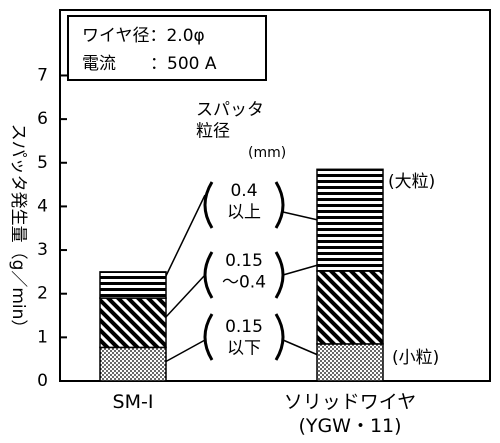 The width and height of the screenshot is (500, 443). Describe the element at coordinates (42, 75) in the screenshot. I see `y-tick-label: 7` at that location.